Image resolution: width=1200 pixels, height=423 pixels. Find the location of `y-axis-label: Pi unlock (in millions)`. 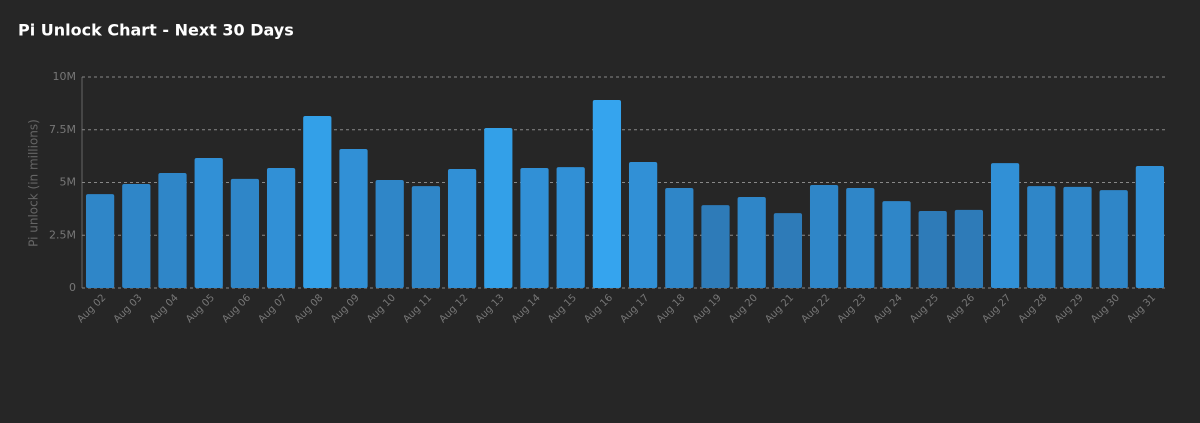

y-axis-label: Pi unlock (in millions) is located at coordinates (34, 183).